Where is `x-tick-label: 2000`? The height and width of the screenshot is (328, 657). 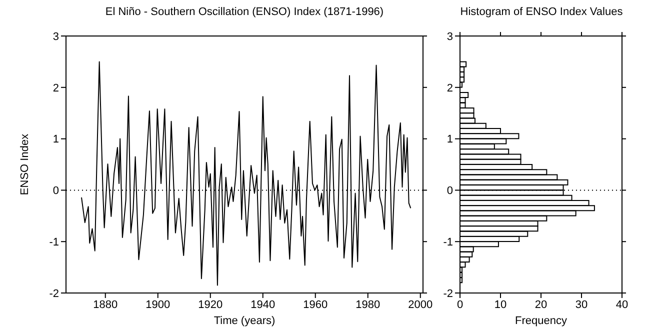 x-tick-label: 2000 is located at coordinates (420, 304).